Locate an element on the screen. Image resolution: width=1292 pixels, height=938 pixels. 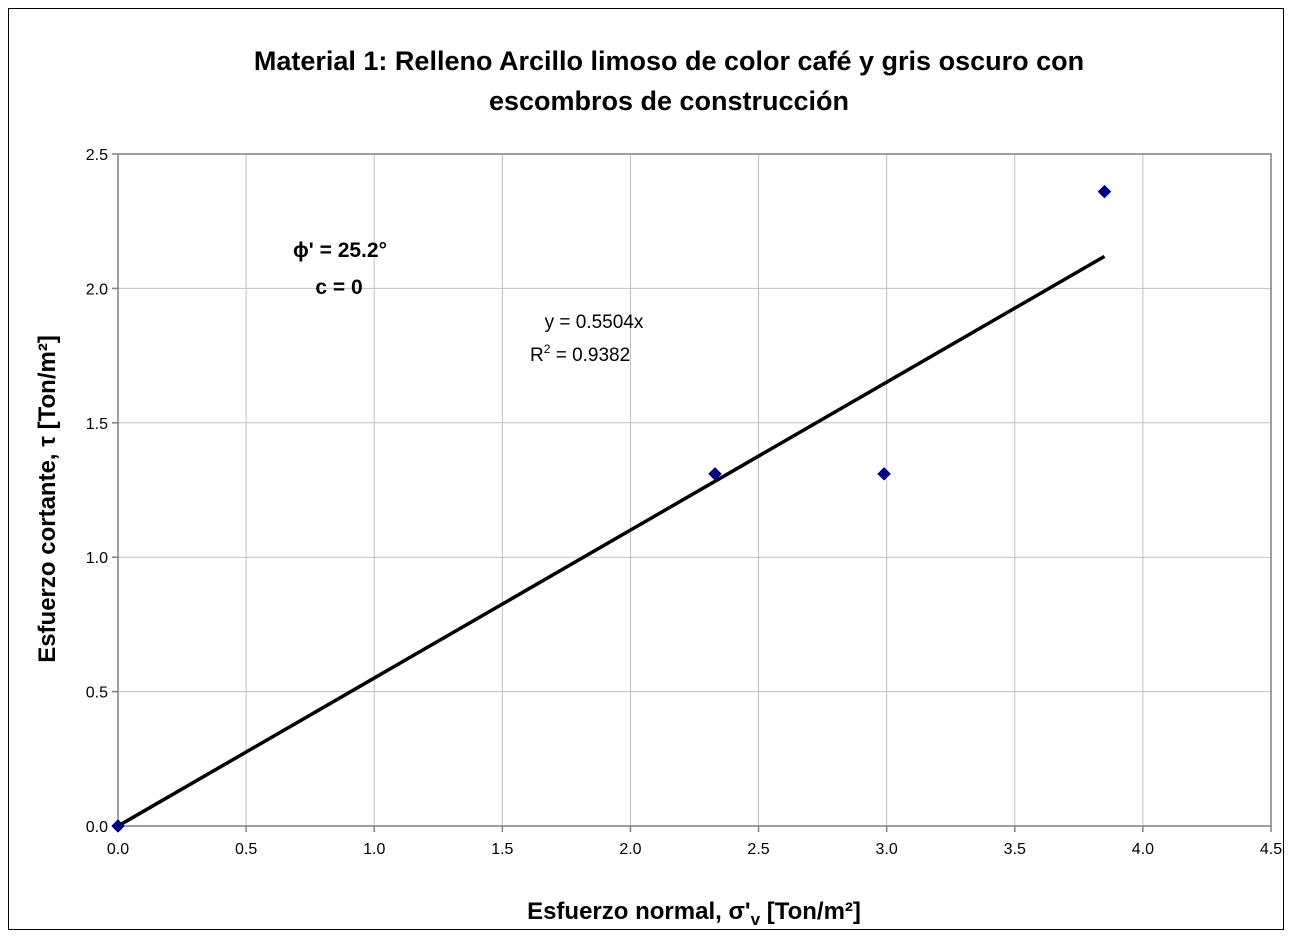
x-axis-title-main: Esfuerzo normal, σ' is located at coordinates (639, 911).